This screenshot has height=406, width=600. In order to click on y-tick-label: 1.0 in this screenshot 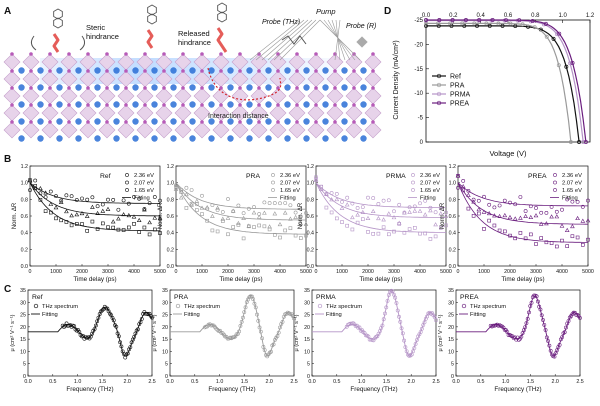, I will do `click(170, 184)`.